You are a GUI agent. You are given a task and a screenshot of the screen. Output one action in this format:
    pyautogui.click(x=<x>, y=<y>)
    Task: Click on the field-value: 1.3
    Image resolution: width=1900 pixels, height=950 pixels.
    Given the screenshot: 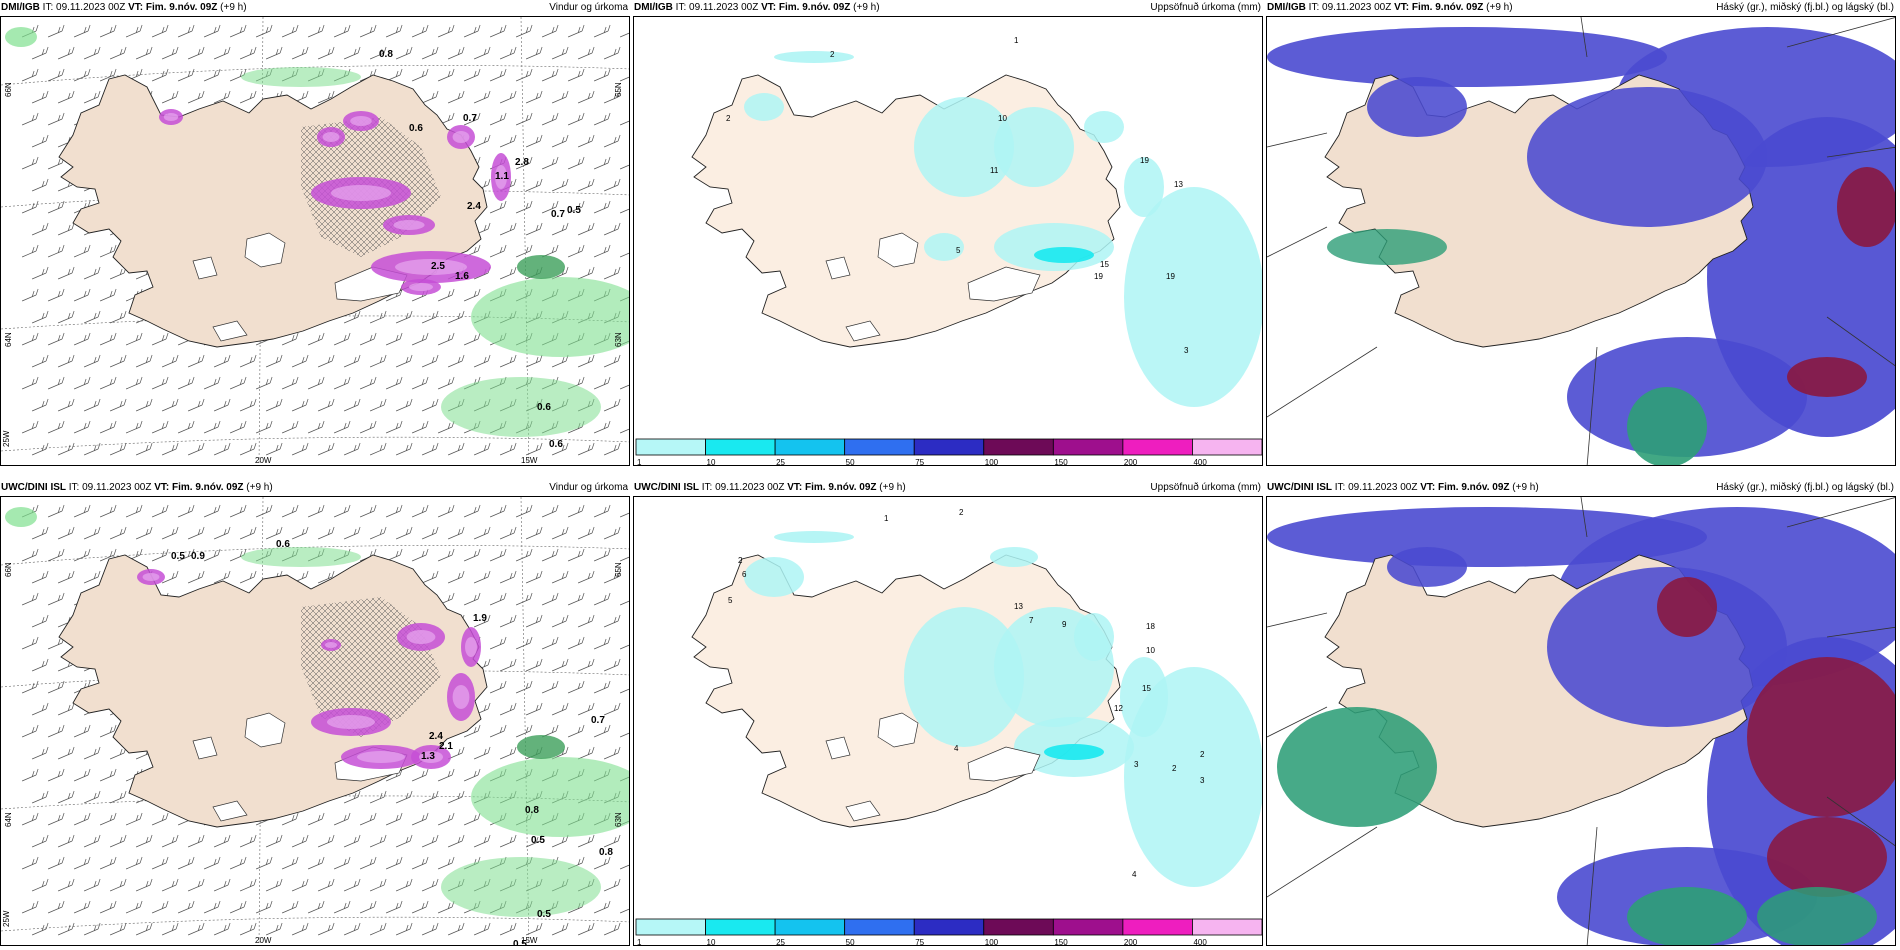 What is the action you would take?
    pyautogui.click(x=428, y=756)
    